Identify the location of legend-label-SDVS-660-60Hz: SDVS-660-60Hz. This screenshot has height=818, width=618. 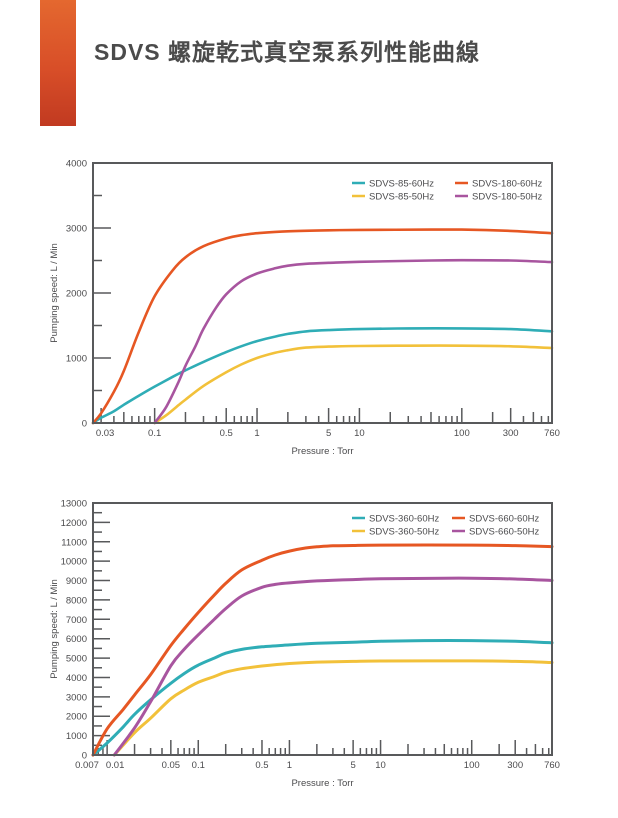
(504, 519).